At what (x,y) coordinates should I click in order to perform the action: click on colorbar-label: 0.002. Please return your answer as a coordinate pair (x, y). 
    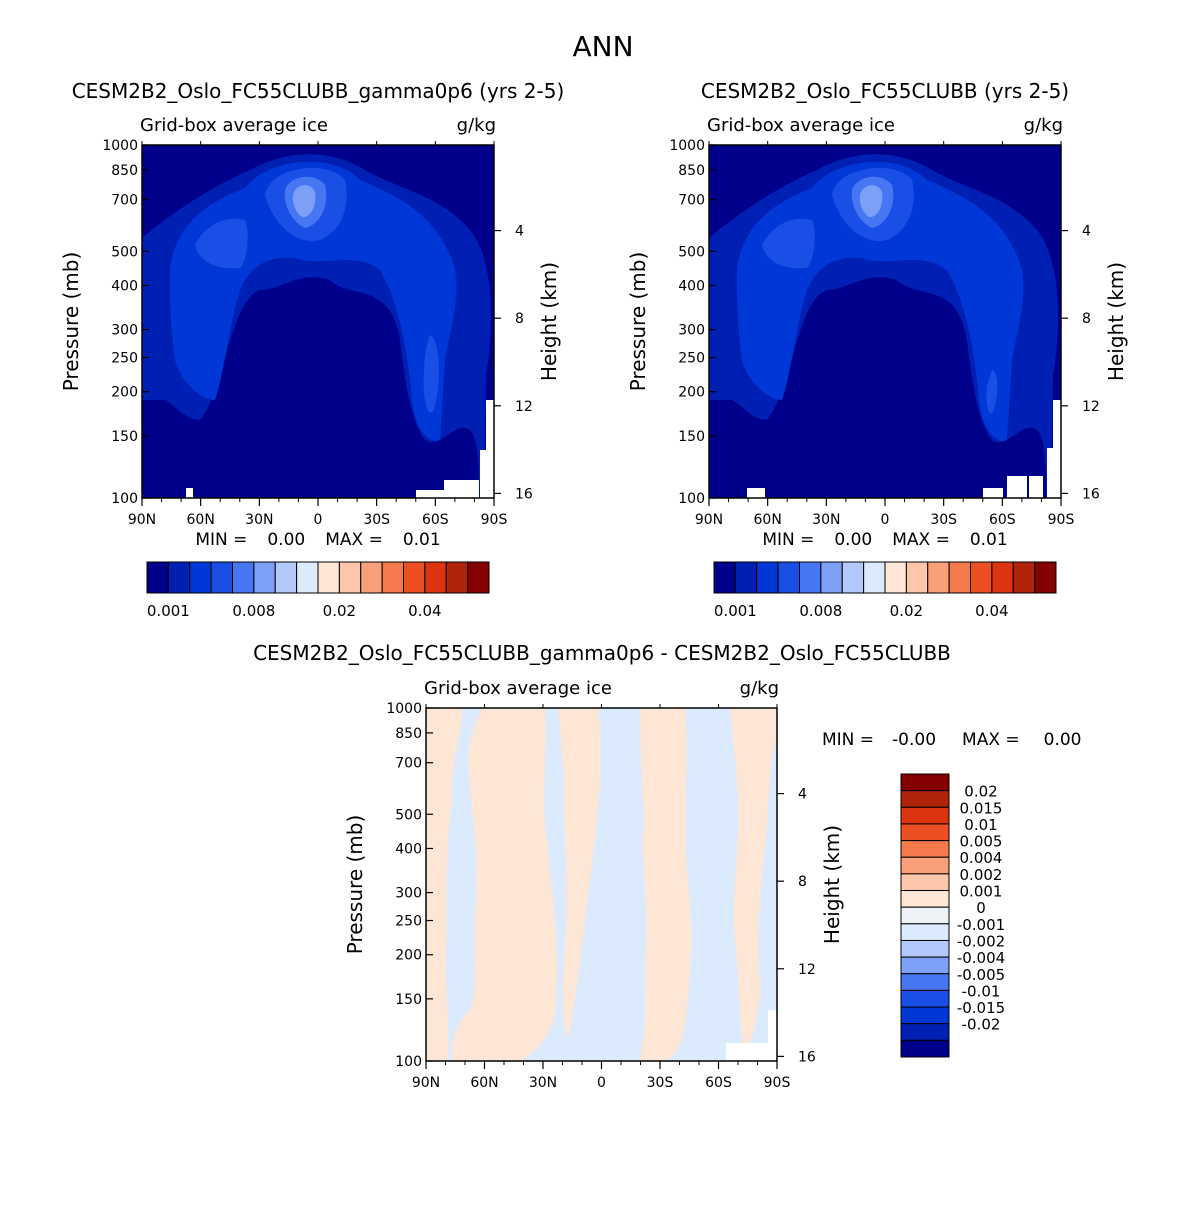
    Looking at the image, I should click on (981, 875).